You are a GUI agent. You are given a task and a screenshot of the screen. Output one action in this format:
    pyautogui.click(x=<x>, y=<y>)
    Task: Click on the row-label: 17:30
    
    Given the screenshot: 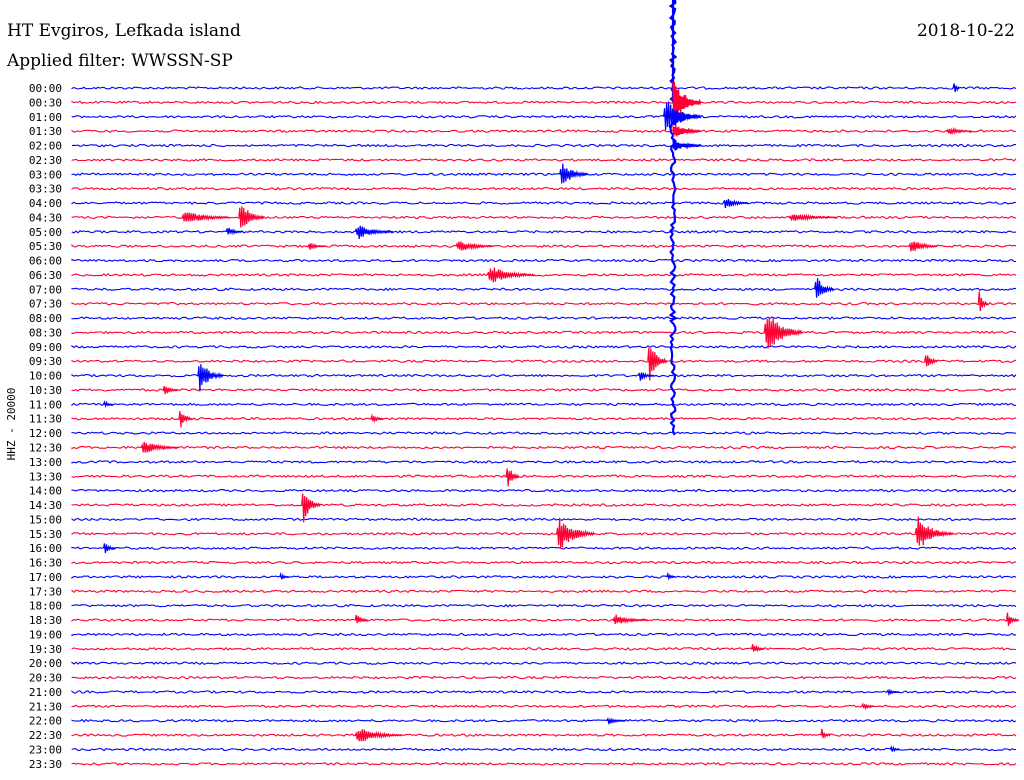 What is the action you would take?
    pyautogui.click(x=45, y=591)
    